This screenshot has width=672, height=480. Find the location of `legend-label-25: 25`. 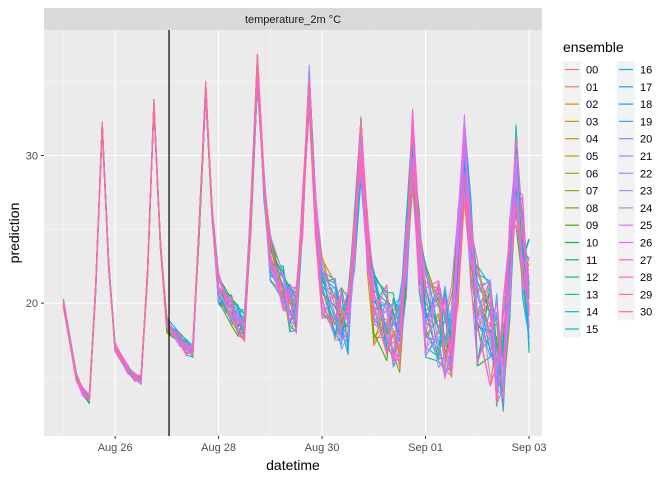

legend-label-25: 25 is located at coordinates (646, 226).